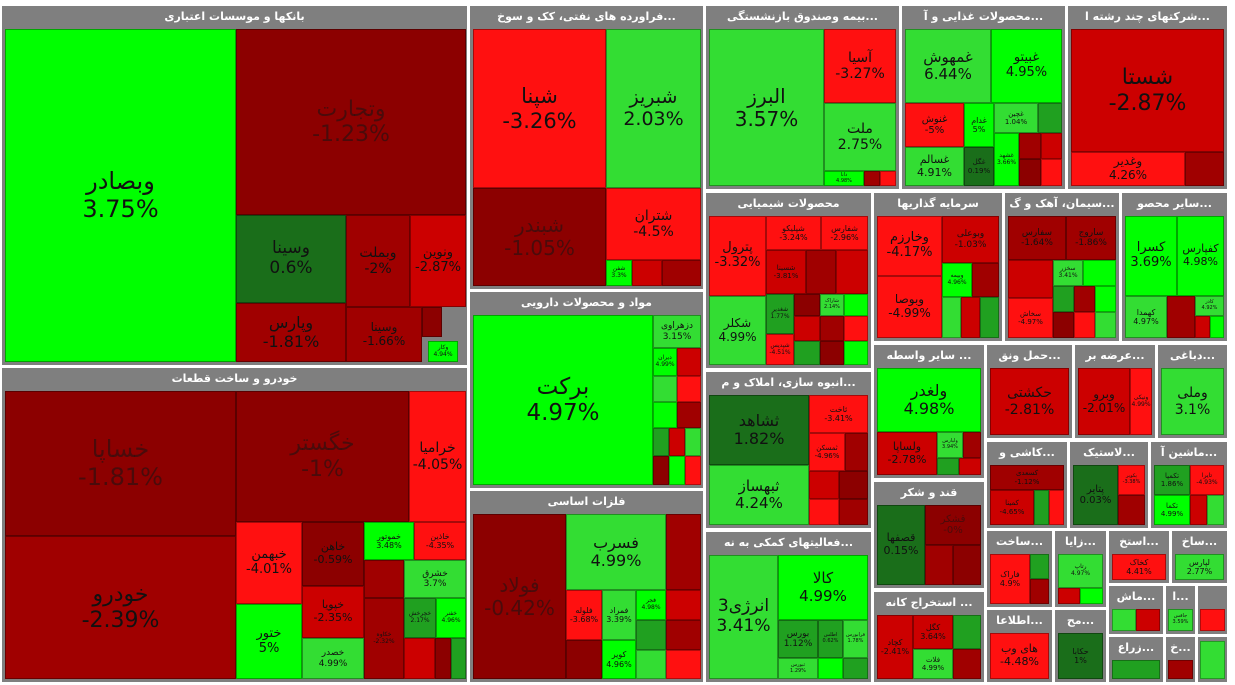 The width and height of the screenshot is (1235, 685). Describe the element at coordinates (291, 332) in the screenshot. I see `stock-tile: وپارس -1.81%` at that location.